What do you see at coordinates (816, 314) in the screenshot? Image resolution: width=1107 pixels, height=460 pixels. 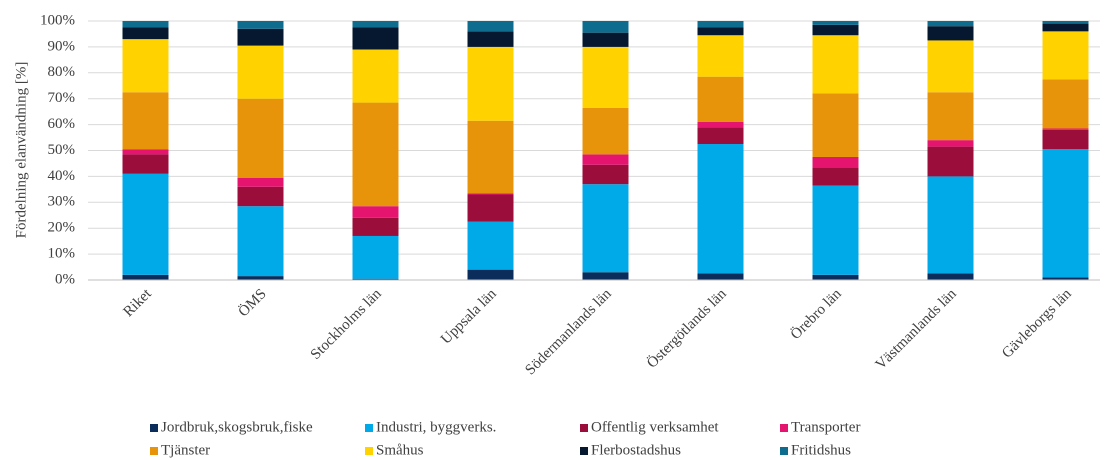 I see `x-tick-label: Örebro län` at bounding box center [816, 314].